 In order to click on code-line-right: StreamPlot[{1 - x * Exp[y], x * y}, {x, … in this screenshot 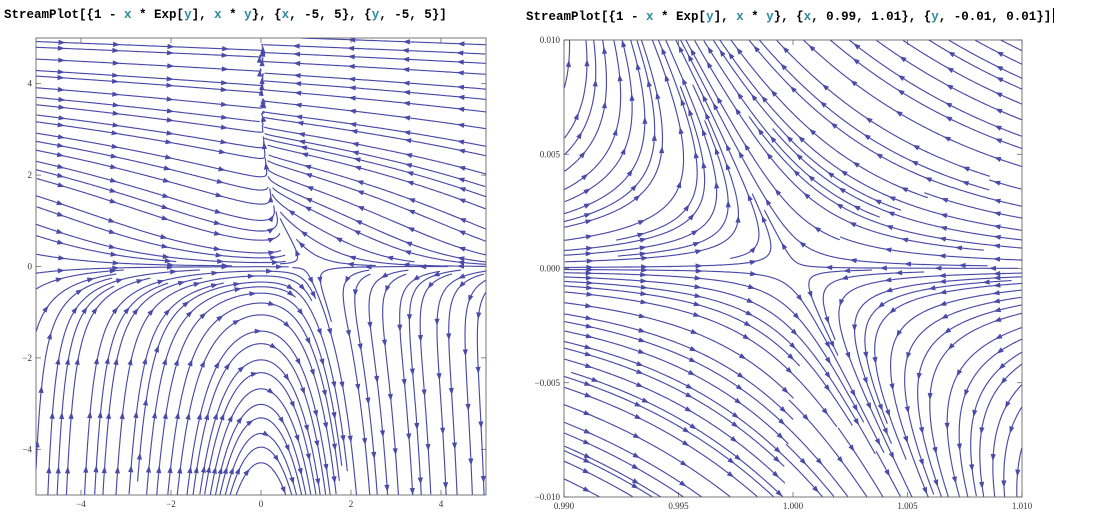, I will do `click(790, 16)`.